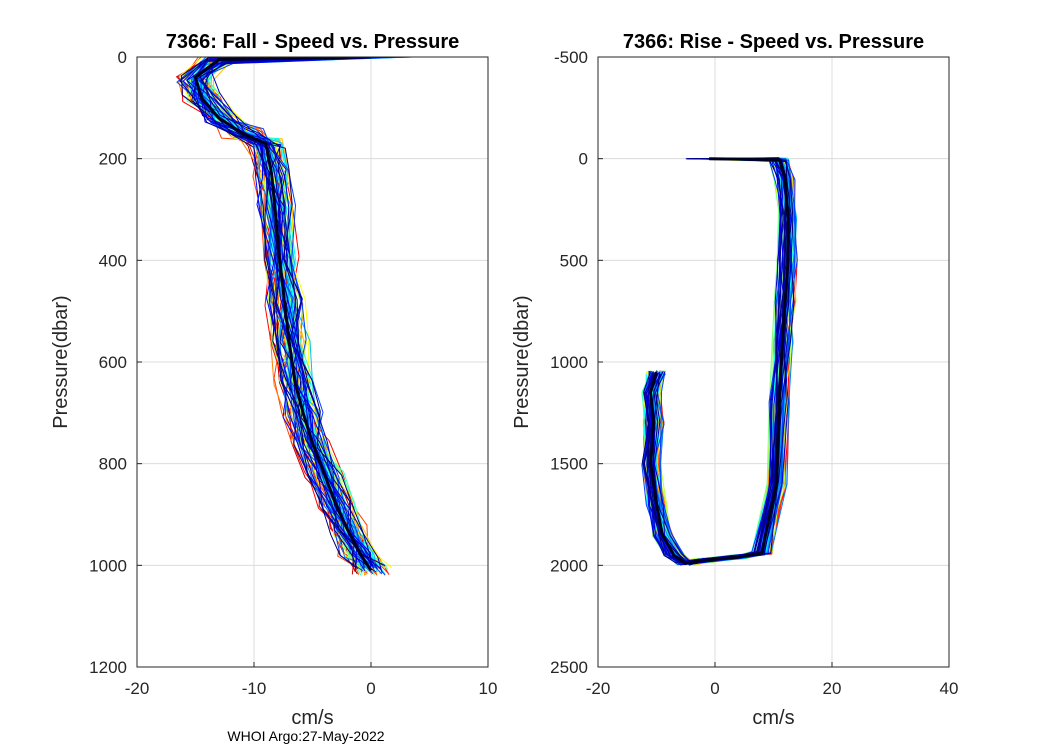  I want to click on y-tick-label: 1200, so click(108, 667).